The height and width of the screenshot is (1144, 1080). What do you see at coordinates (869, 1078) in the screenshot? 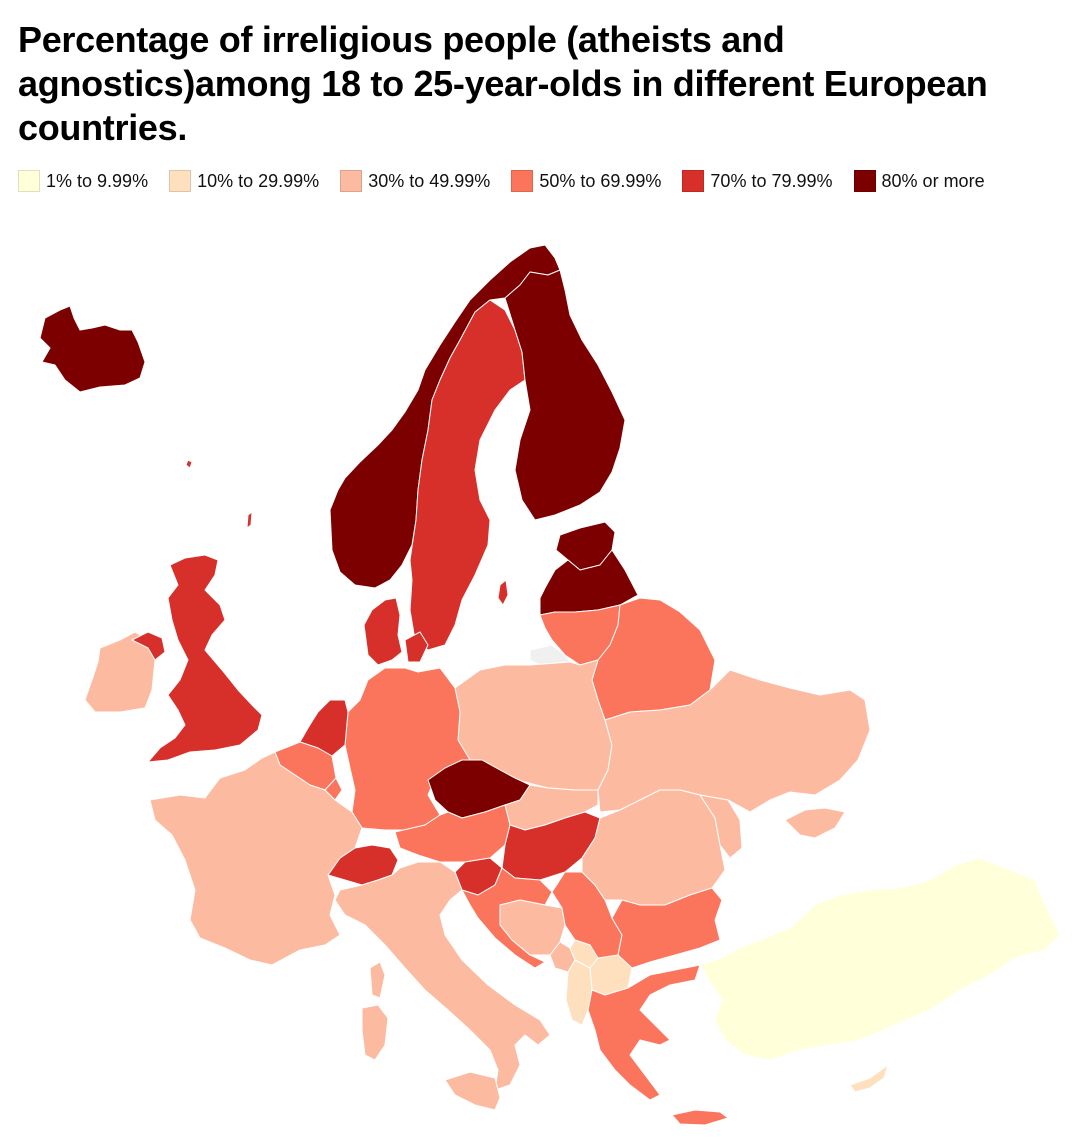
I see `country-cyprus` at bounding box center [869, 1078].